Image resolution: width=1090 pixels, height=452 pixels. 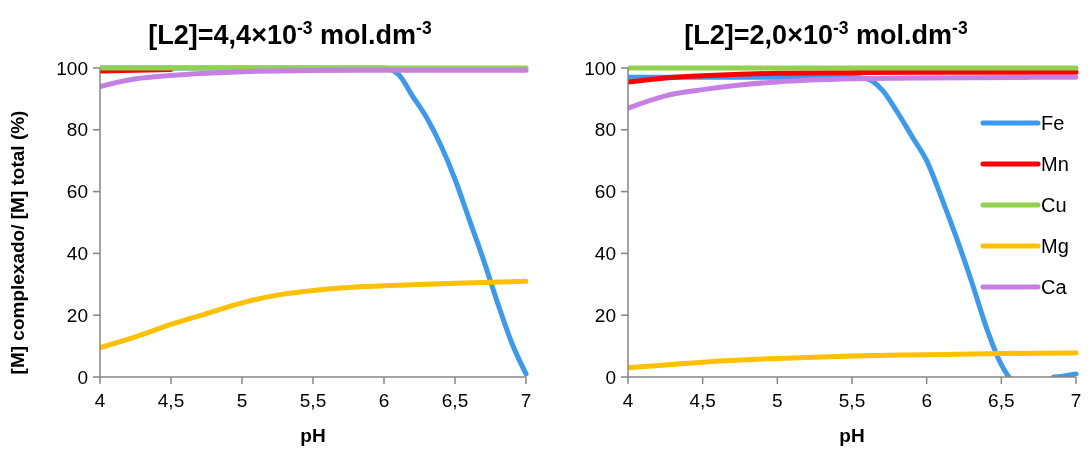 What do you see at coordinates (1053, 123) in the screenshot?
I see `legend-label: Fe` at bounding box center [1053, 123].